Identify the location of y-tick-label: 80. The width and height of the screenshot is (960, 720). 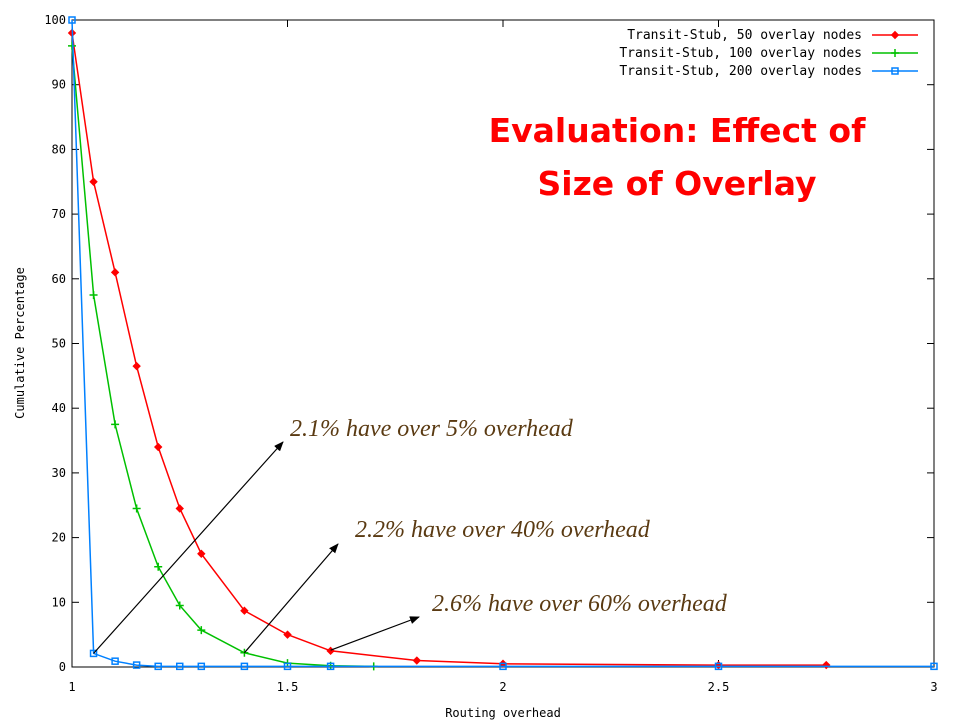
(59, 149).